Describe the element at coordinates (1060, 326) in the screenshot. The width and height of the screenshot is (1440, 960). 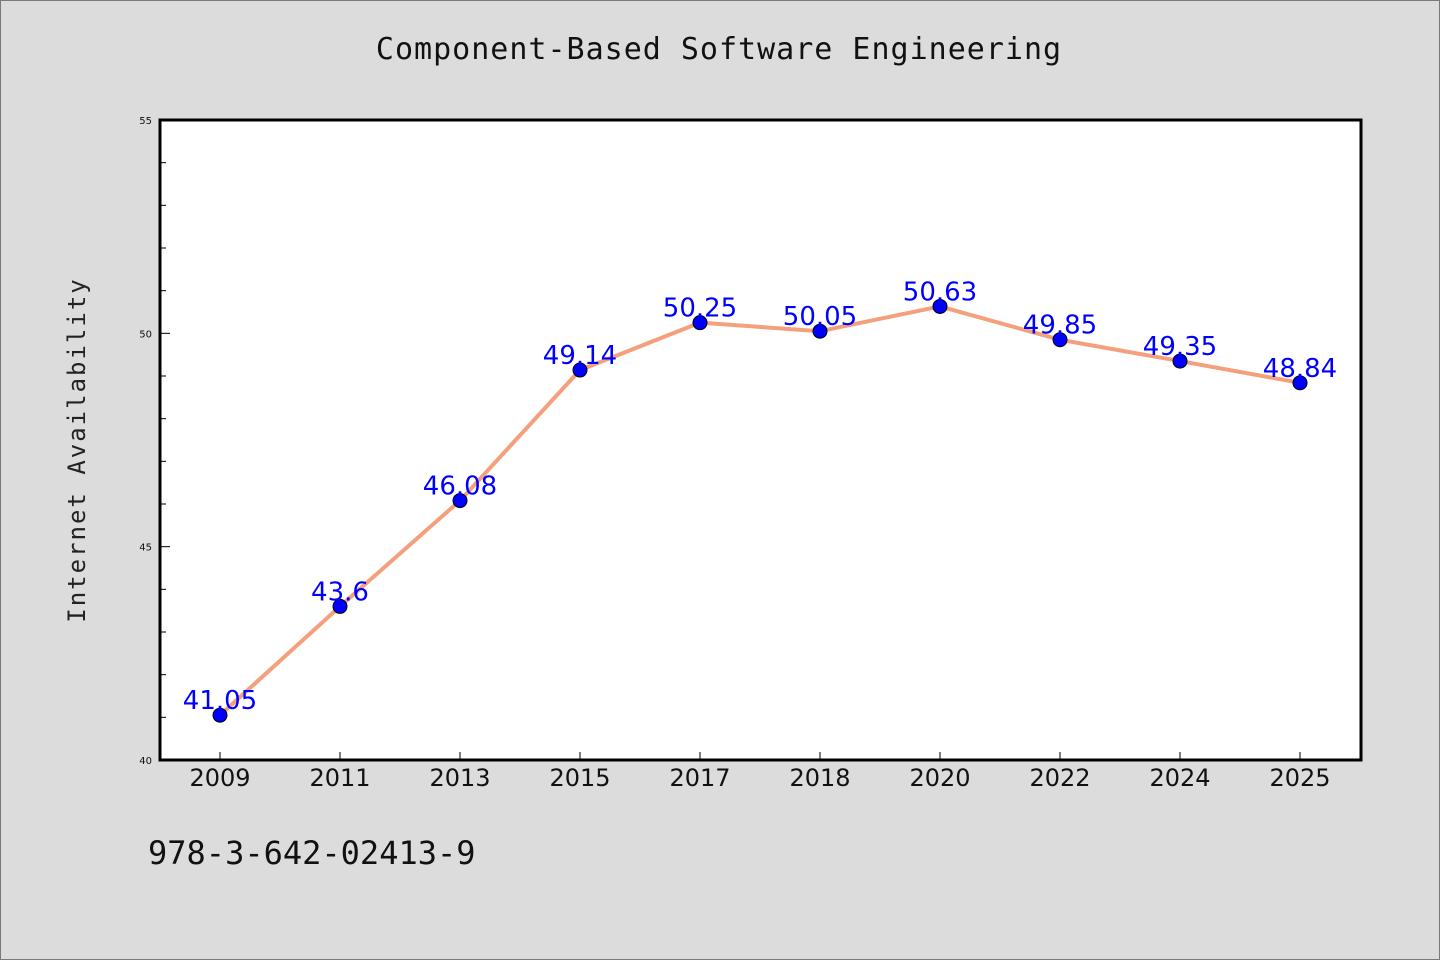
I see `data-label: 49.85` at that location.